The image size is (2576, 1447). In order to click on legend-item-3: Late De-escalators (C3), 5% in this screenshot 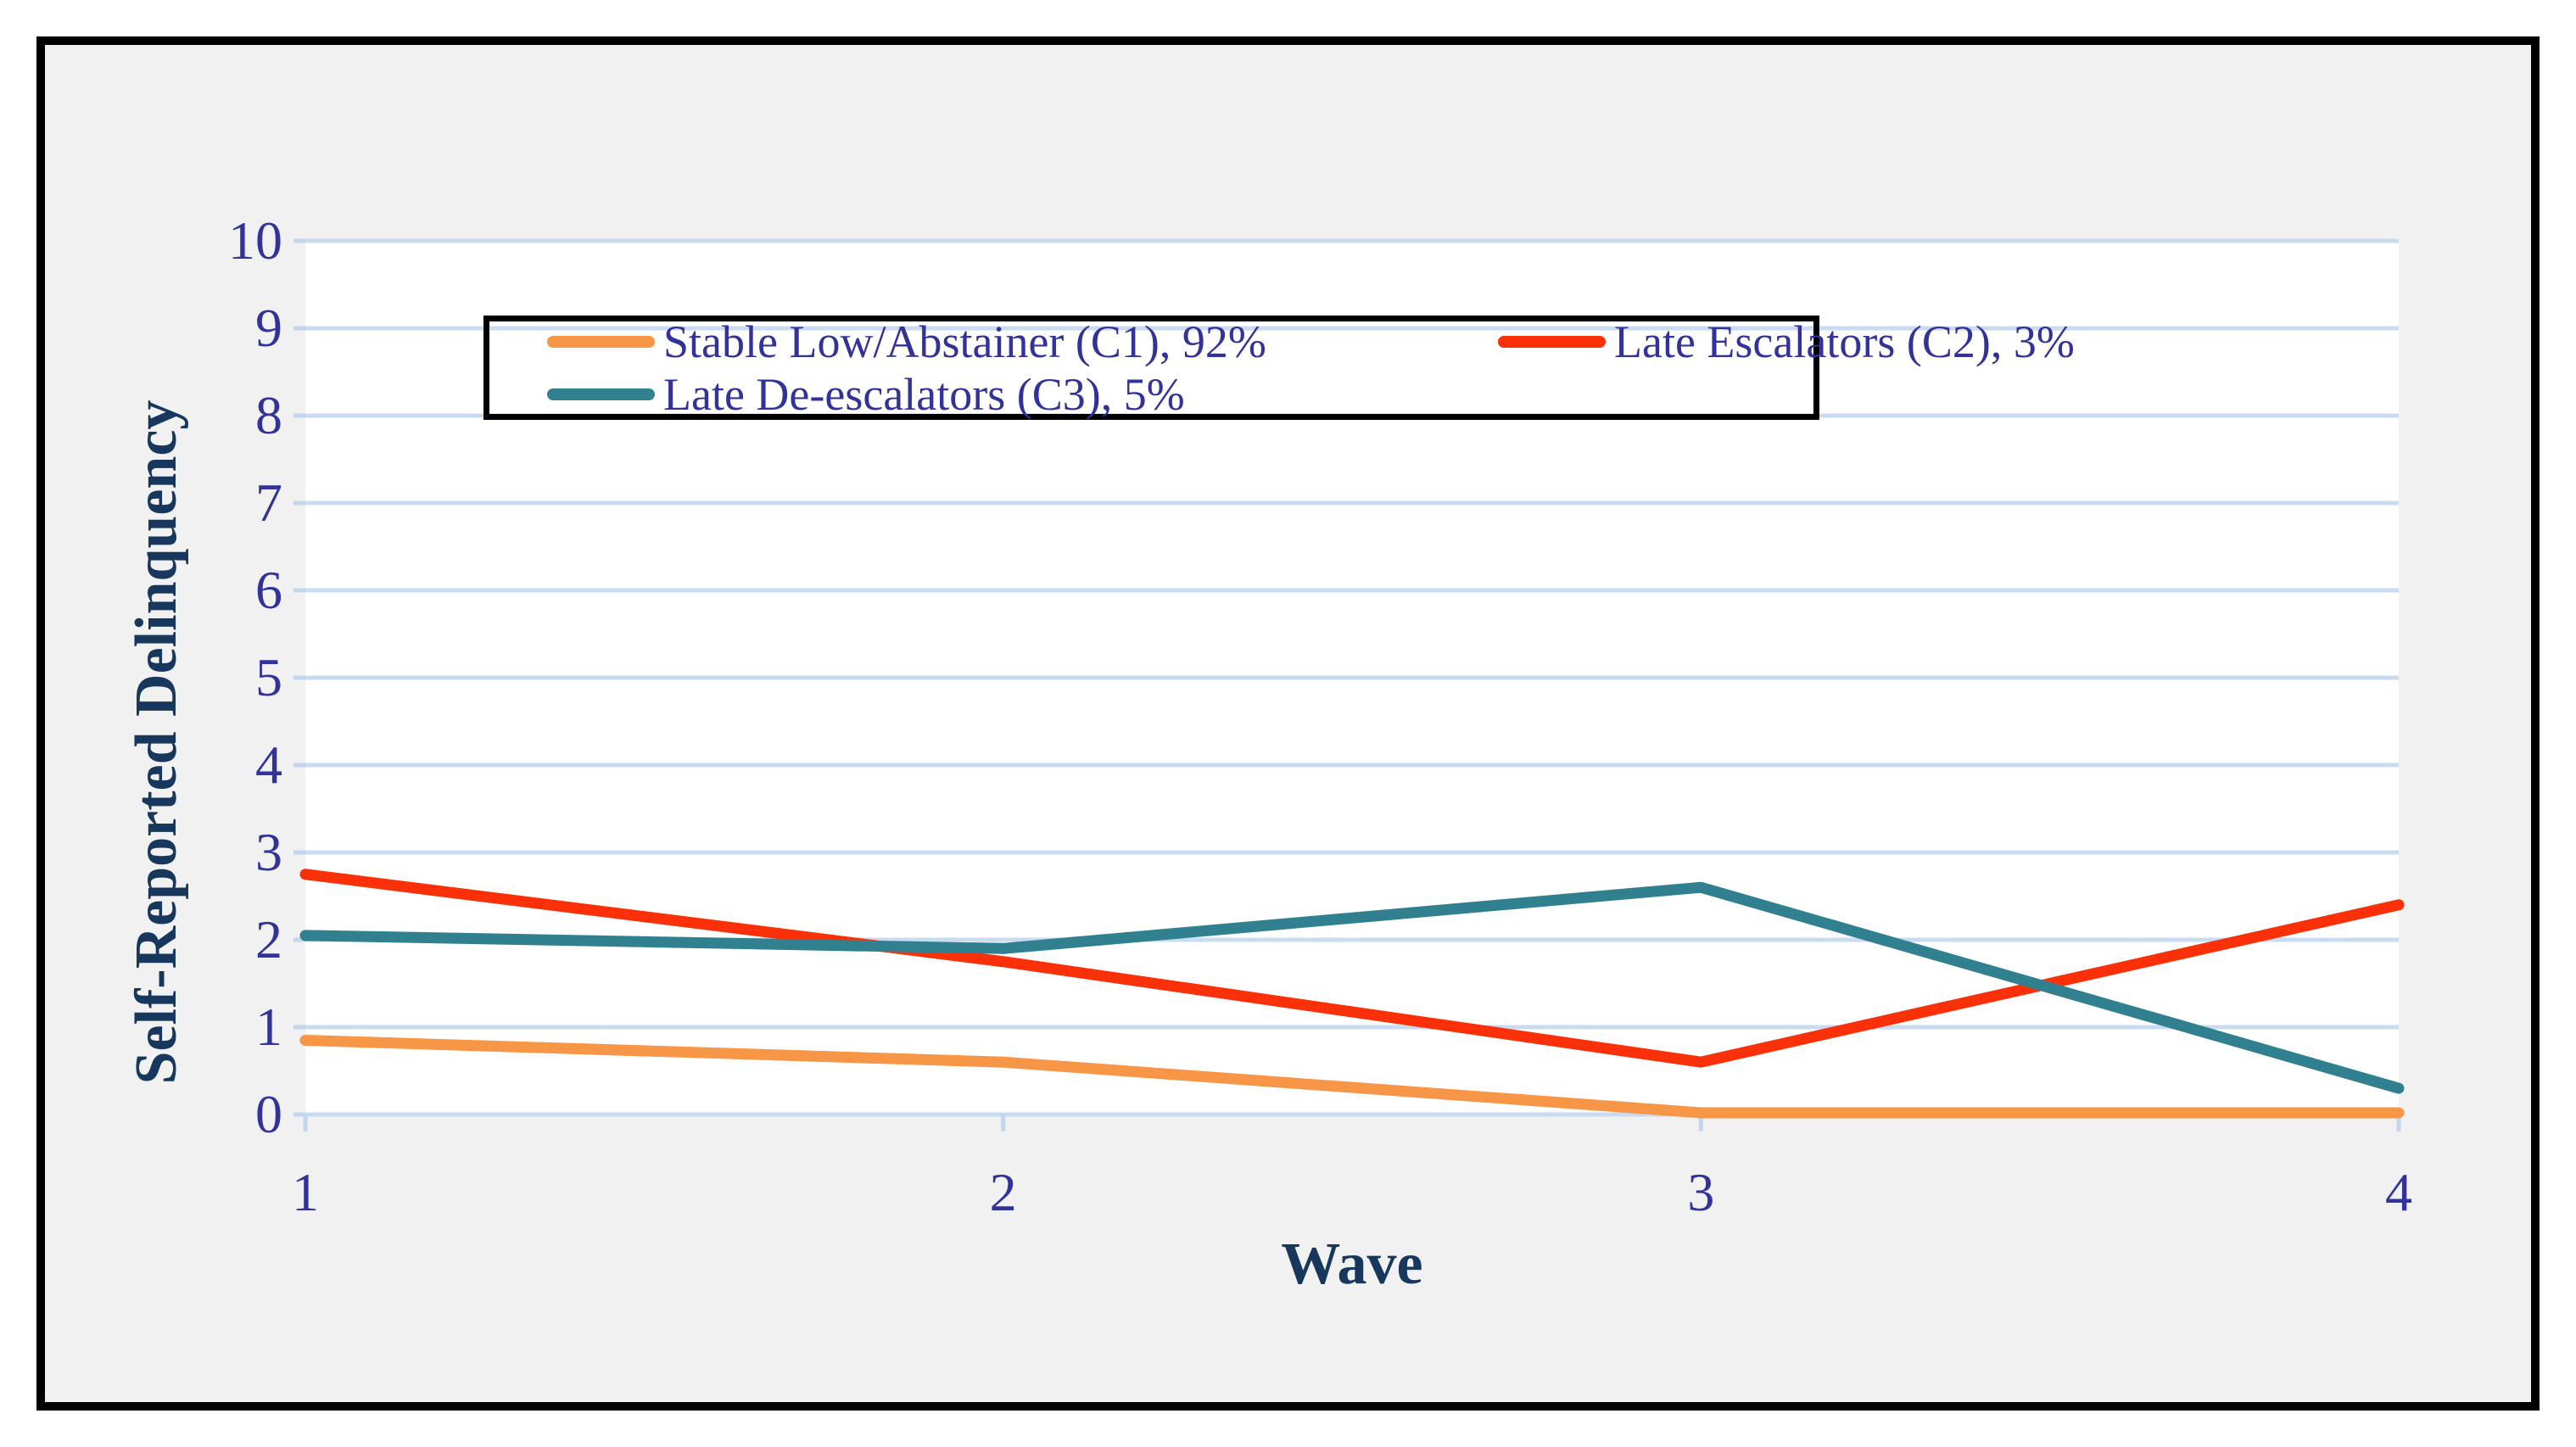, I will do `click(866, 394)`.